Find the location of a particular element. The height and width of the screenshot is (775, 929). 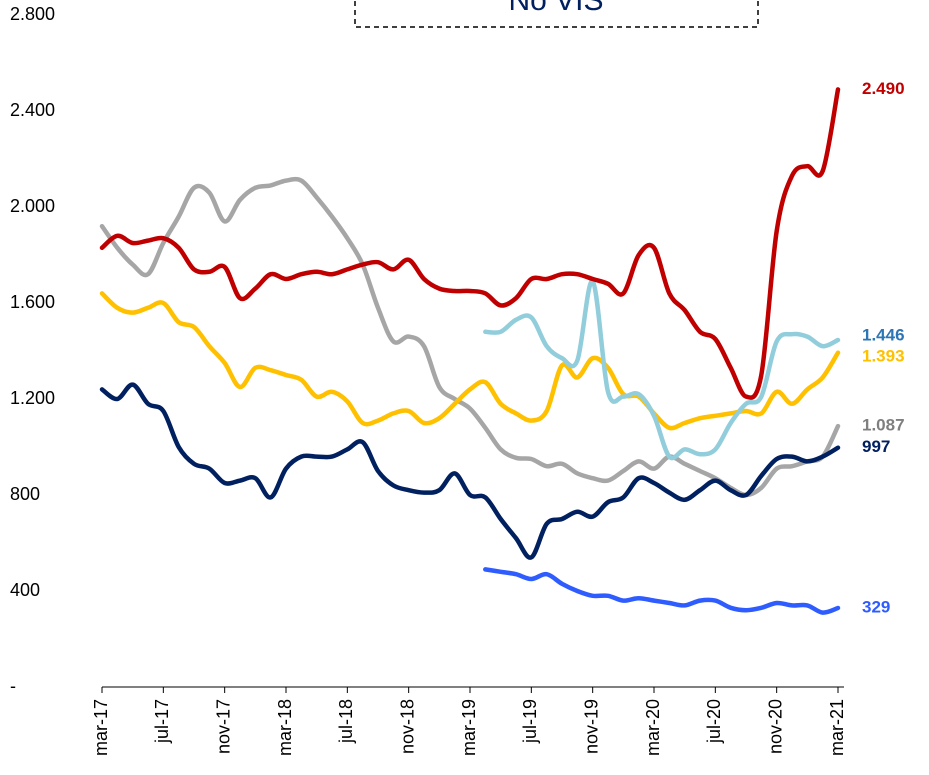

end-label: 997 is located at coordinates (876, 446).